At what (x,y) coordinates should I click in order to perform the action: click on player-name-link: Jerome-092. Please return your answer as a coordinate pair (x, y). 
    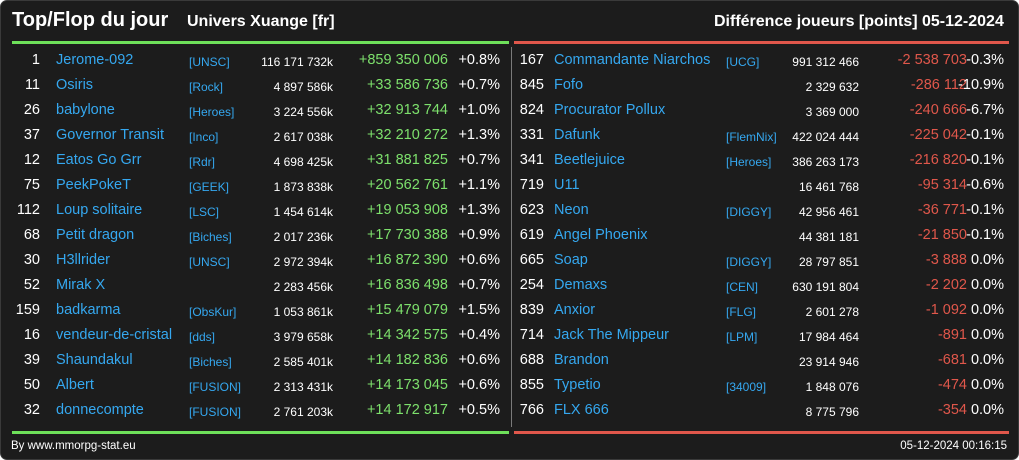
    Looking at the image, I should click on (95, 60).